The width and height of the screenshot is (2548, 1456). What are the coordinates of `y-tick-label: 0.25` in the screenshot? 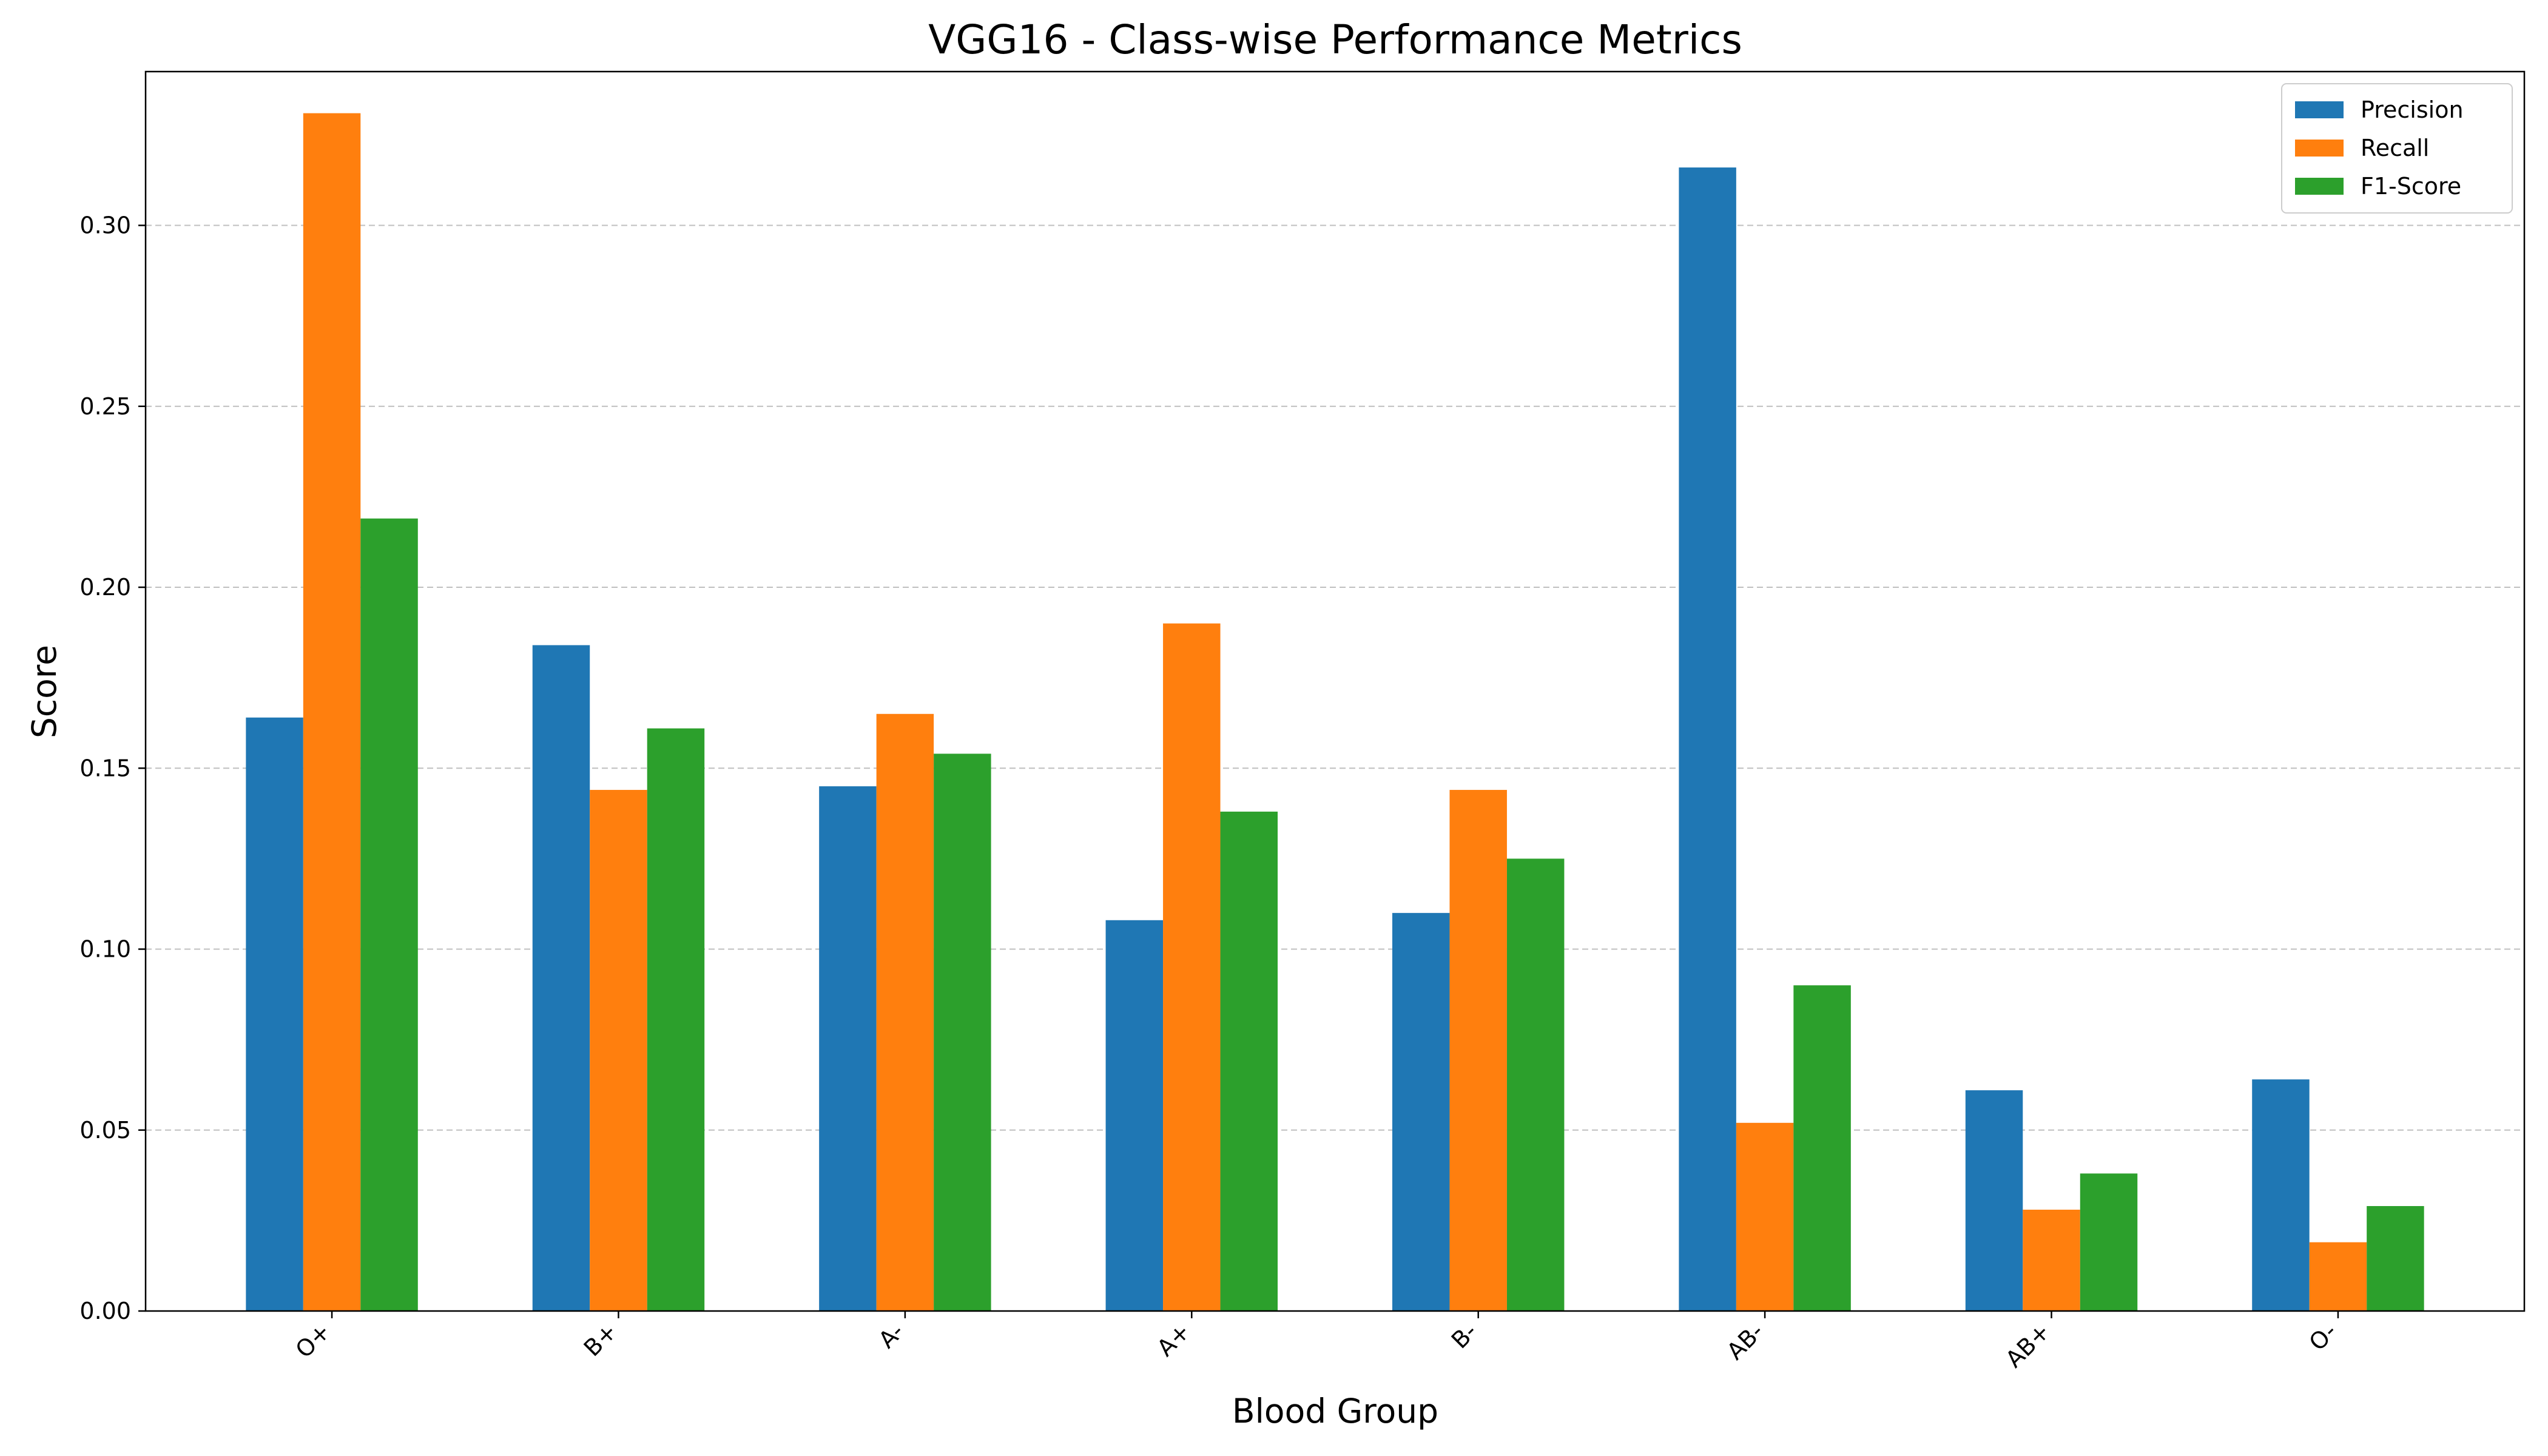 It's located at (105, 406).